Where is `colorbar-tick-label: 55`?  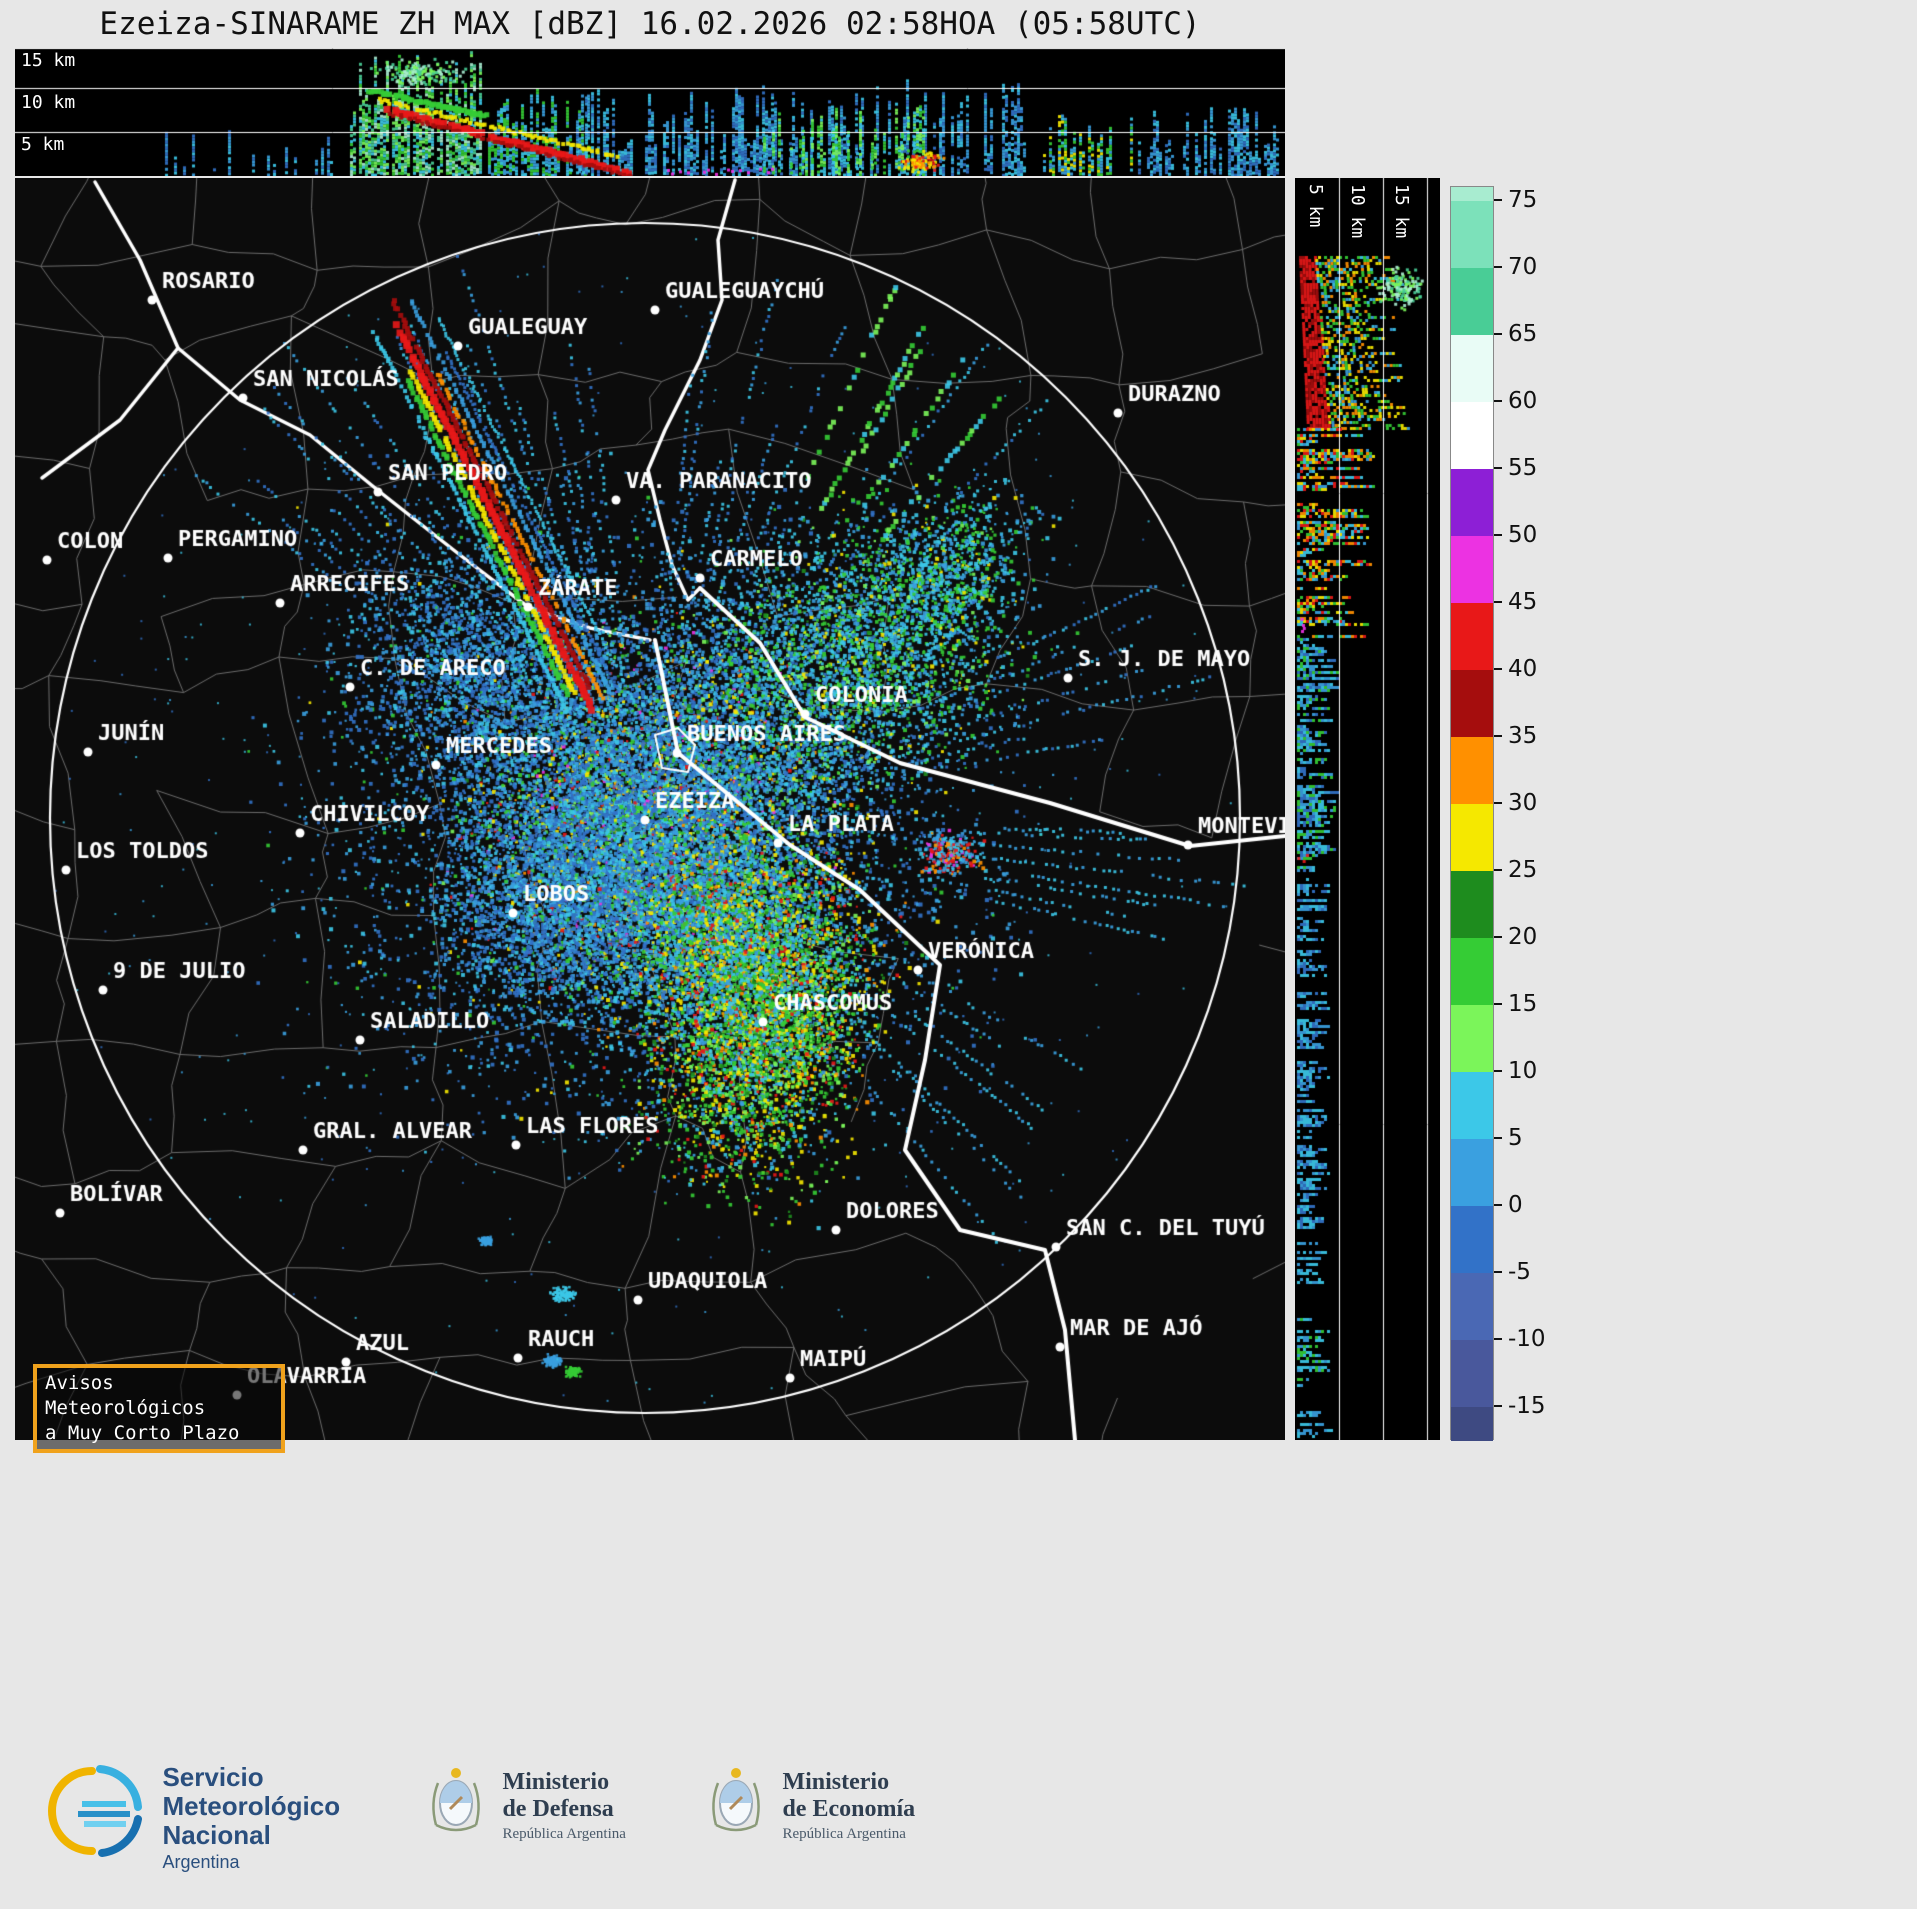 colorbar-tick-label: 55 is located at coordinates (1523, 468).